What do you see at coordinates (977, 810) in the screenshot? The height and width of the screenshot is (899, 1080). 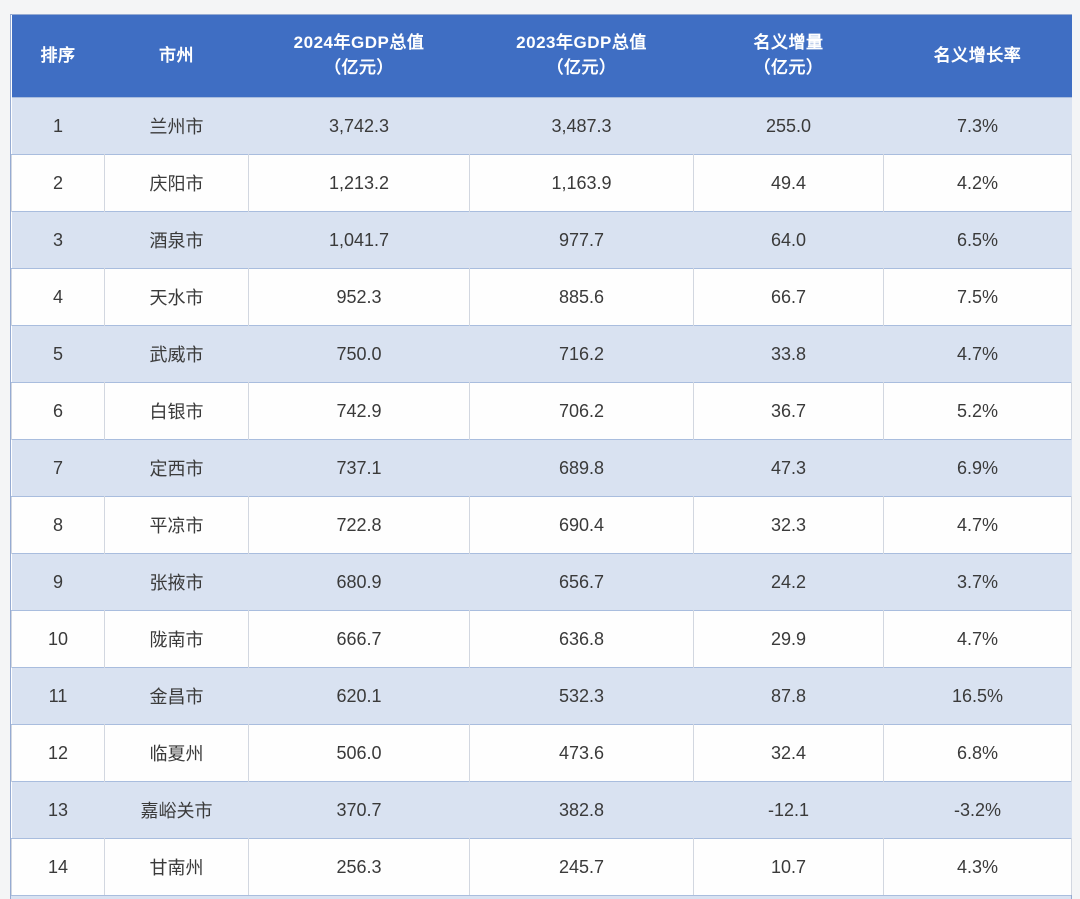 I see `cell-nominal-growth-rate: -3.2%` at bounding box center [977, 810].